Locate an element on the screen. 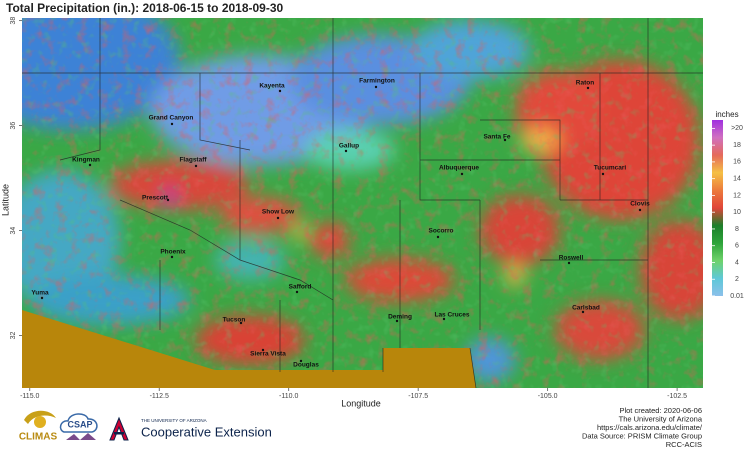 This screenshot has width=756, height=457. city-label: Flagstaff is located at coordinates (193, 160).